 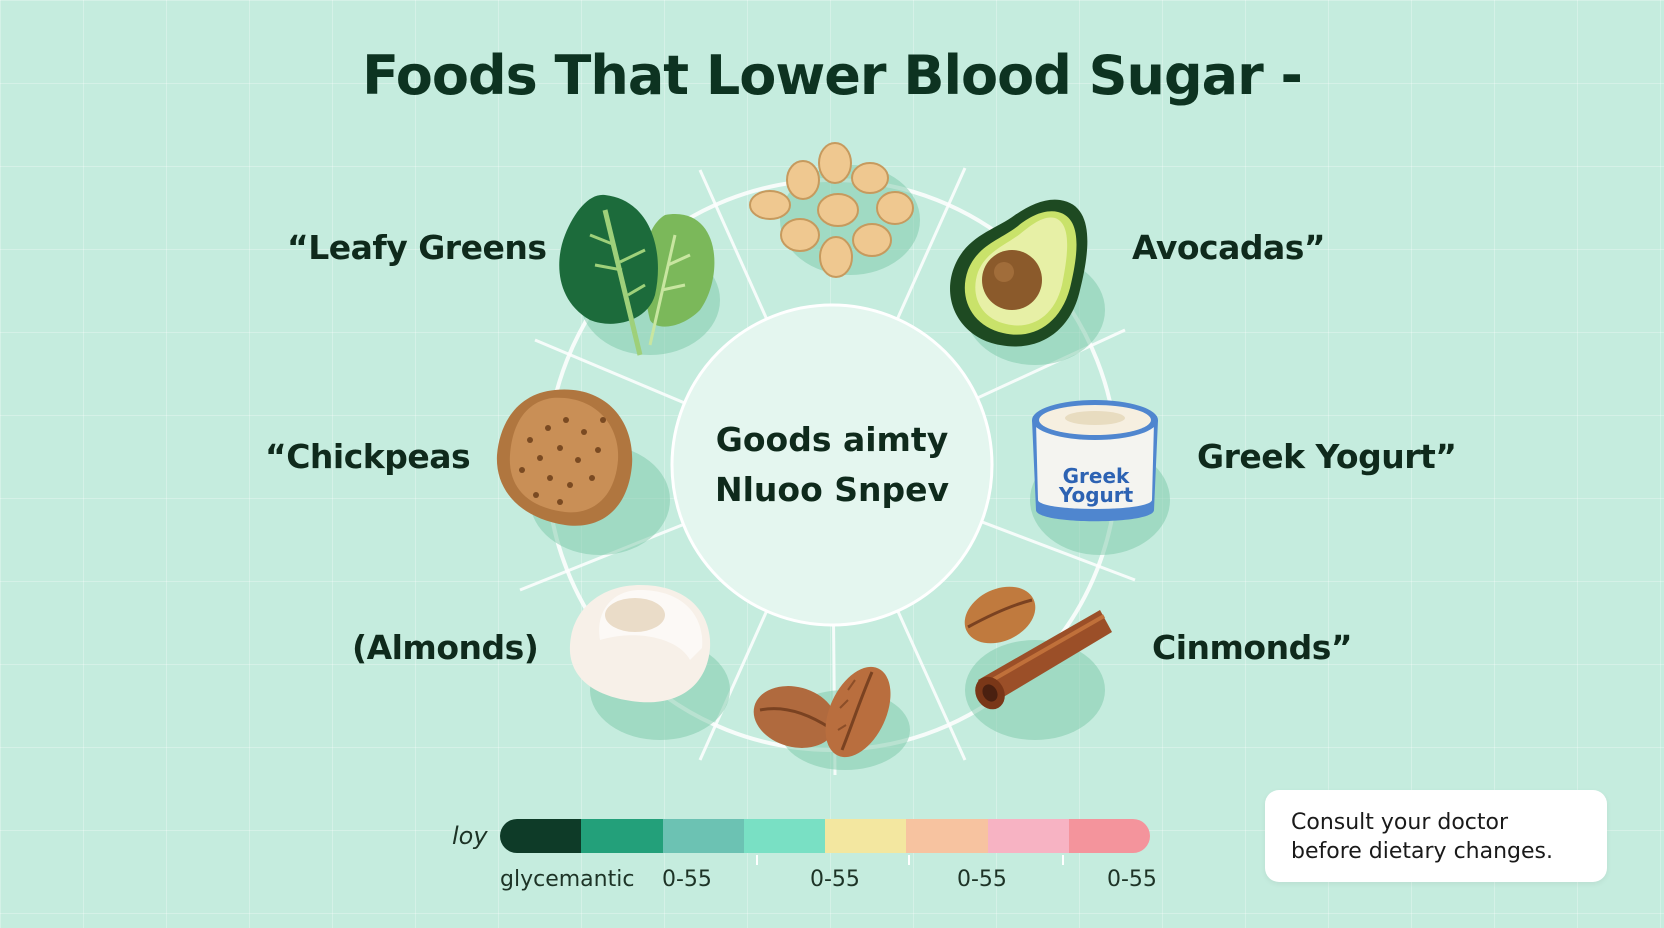 What do you see at coordinates (583, 472) in the screenshot?
I see `chickpea-icon` at bounding box center [583, 472].